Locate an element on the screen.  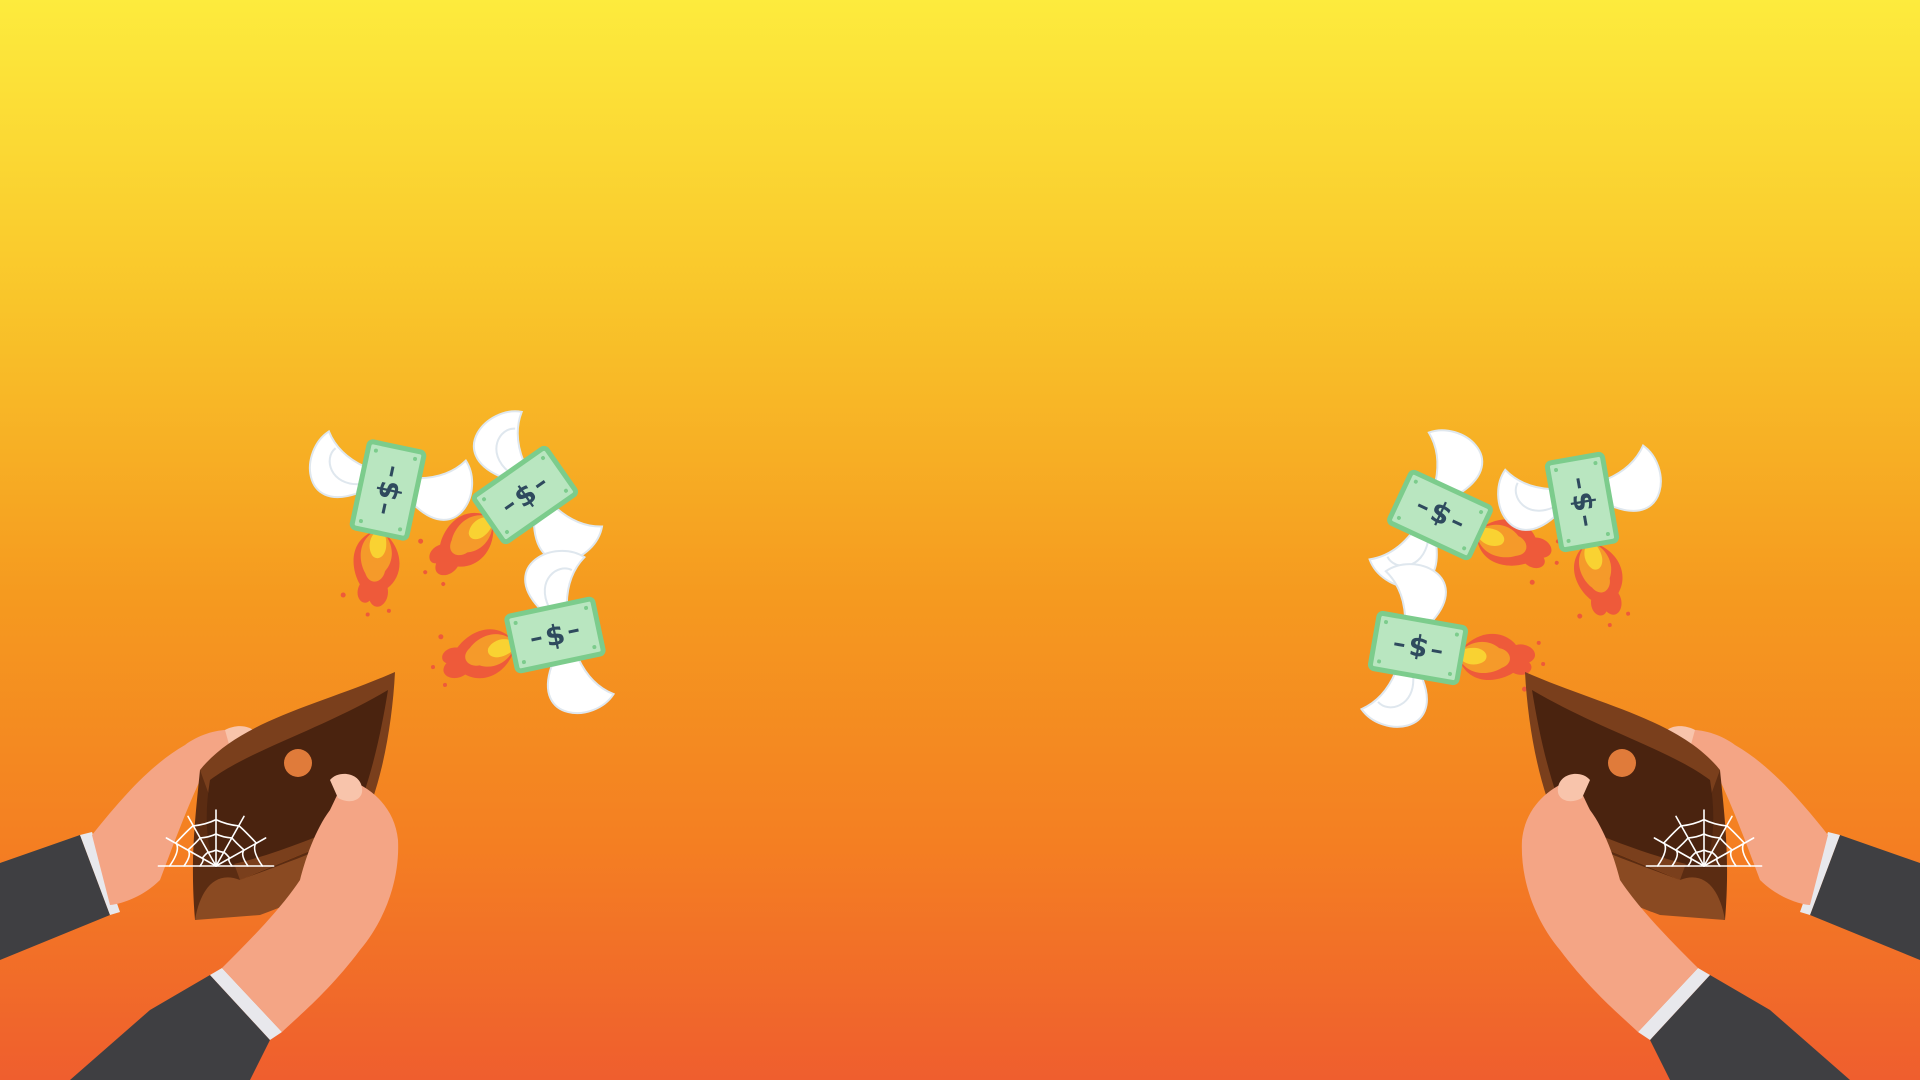
flying-dollar-bill-icon is located at coordinates (1458, 655).